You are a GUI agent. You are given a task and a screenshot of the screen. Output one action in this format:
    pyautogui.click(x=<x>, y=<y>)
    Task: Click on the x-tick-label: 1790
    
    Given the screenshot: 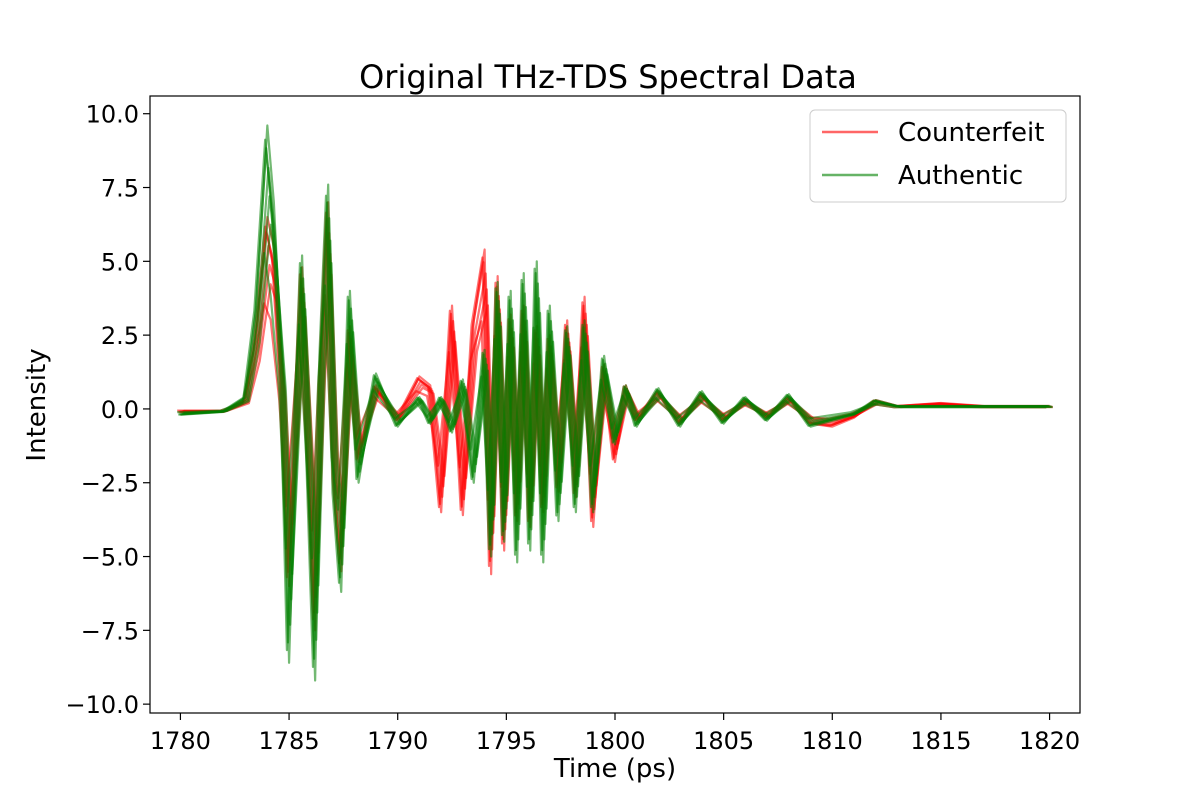 What is the action you would take?
    pyautogui.click(x=397, y=741)
    